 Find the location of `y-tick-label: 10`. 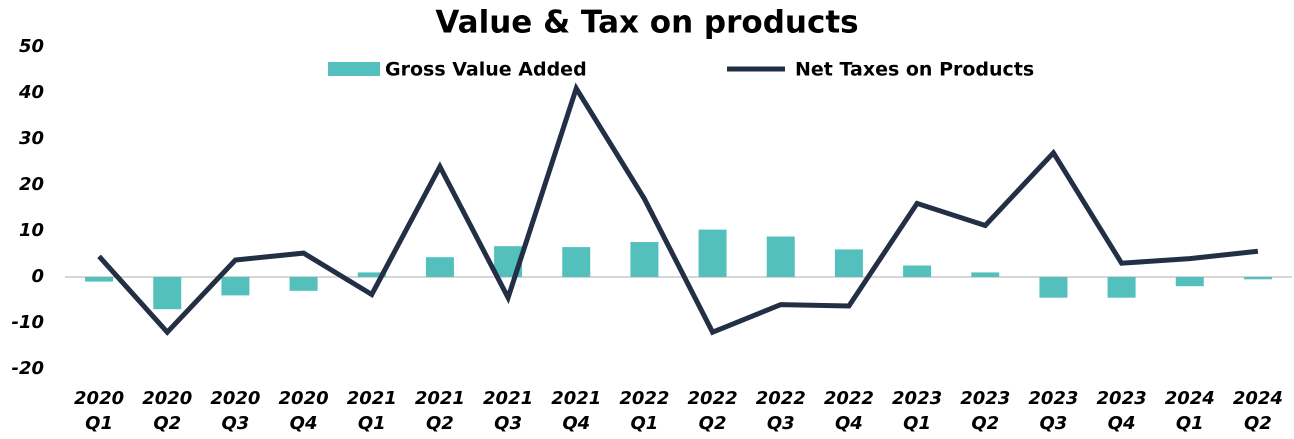

y-tick-label: 10 is located at coordinates (31, 230).